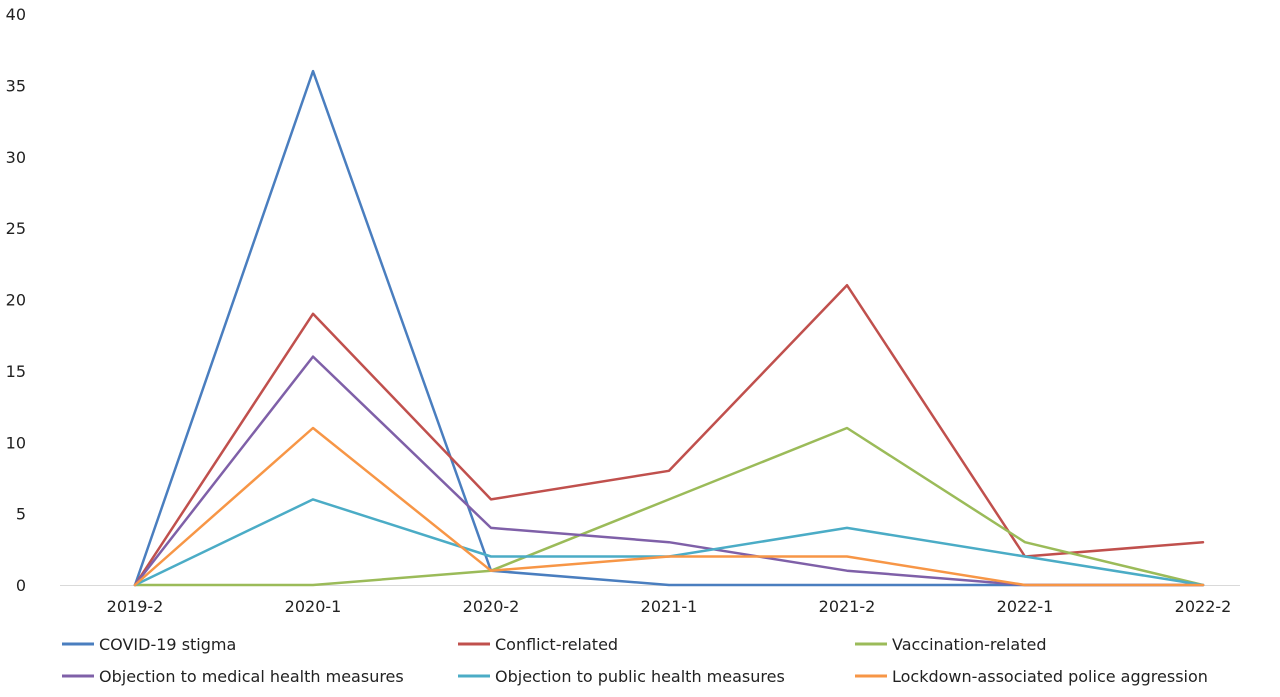 The height and width of the screenshot is (697, 1280). Describe the element at coordinates (640, 676) in the screenshot. I see `legend-label: Objection to public health measures` at that location.